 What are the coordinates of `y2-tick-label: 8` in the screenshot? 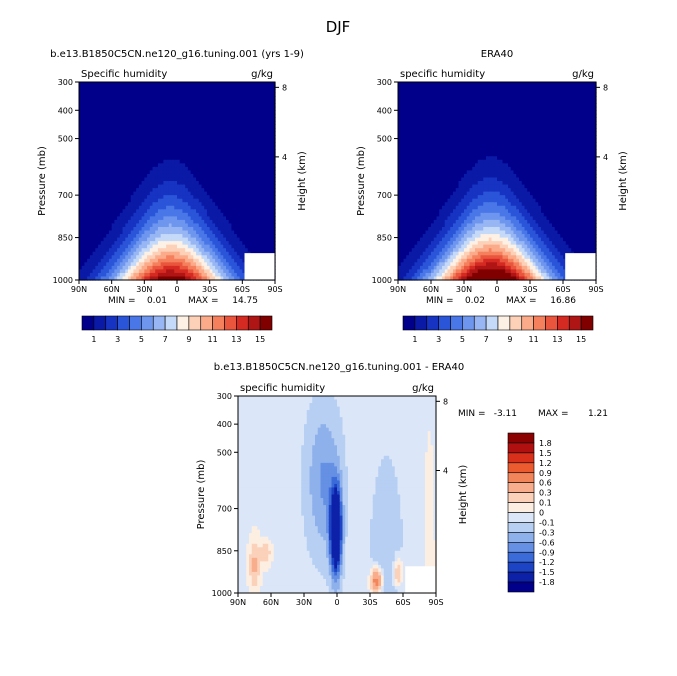 It's located at (284, 87).